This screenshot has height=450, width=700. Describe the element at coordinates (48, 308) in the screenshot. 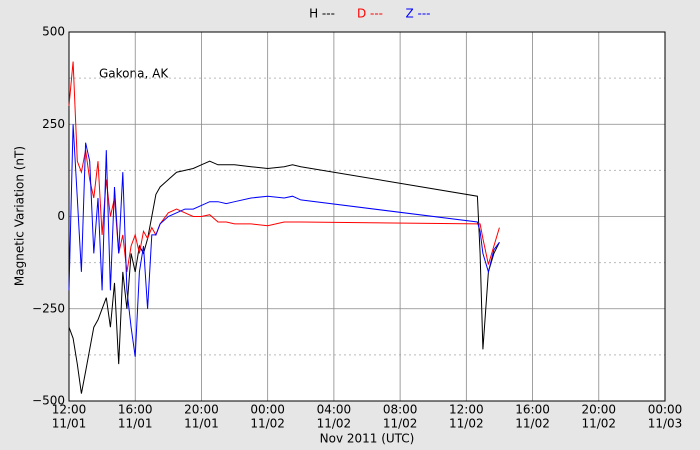

I see `y-tick-label: −250` at that location.